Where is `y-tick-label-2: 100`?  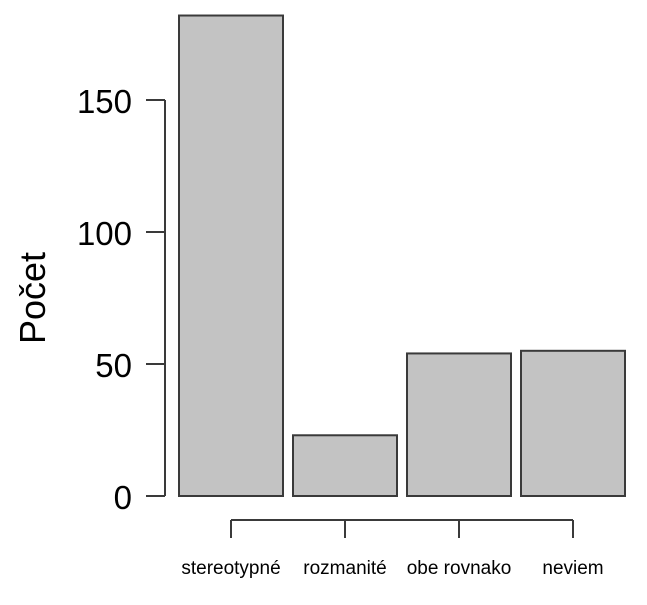
y-tick-label-2: 100 is located at coordinates (104, 233).